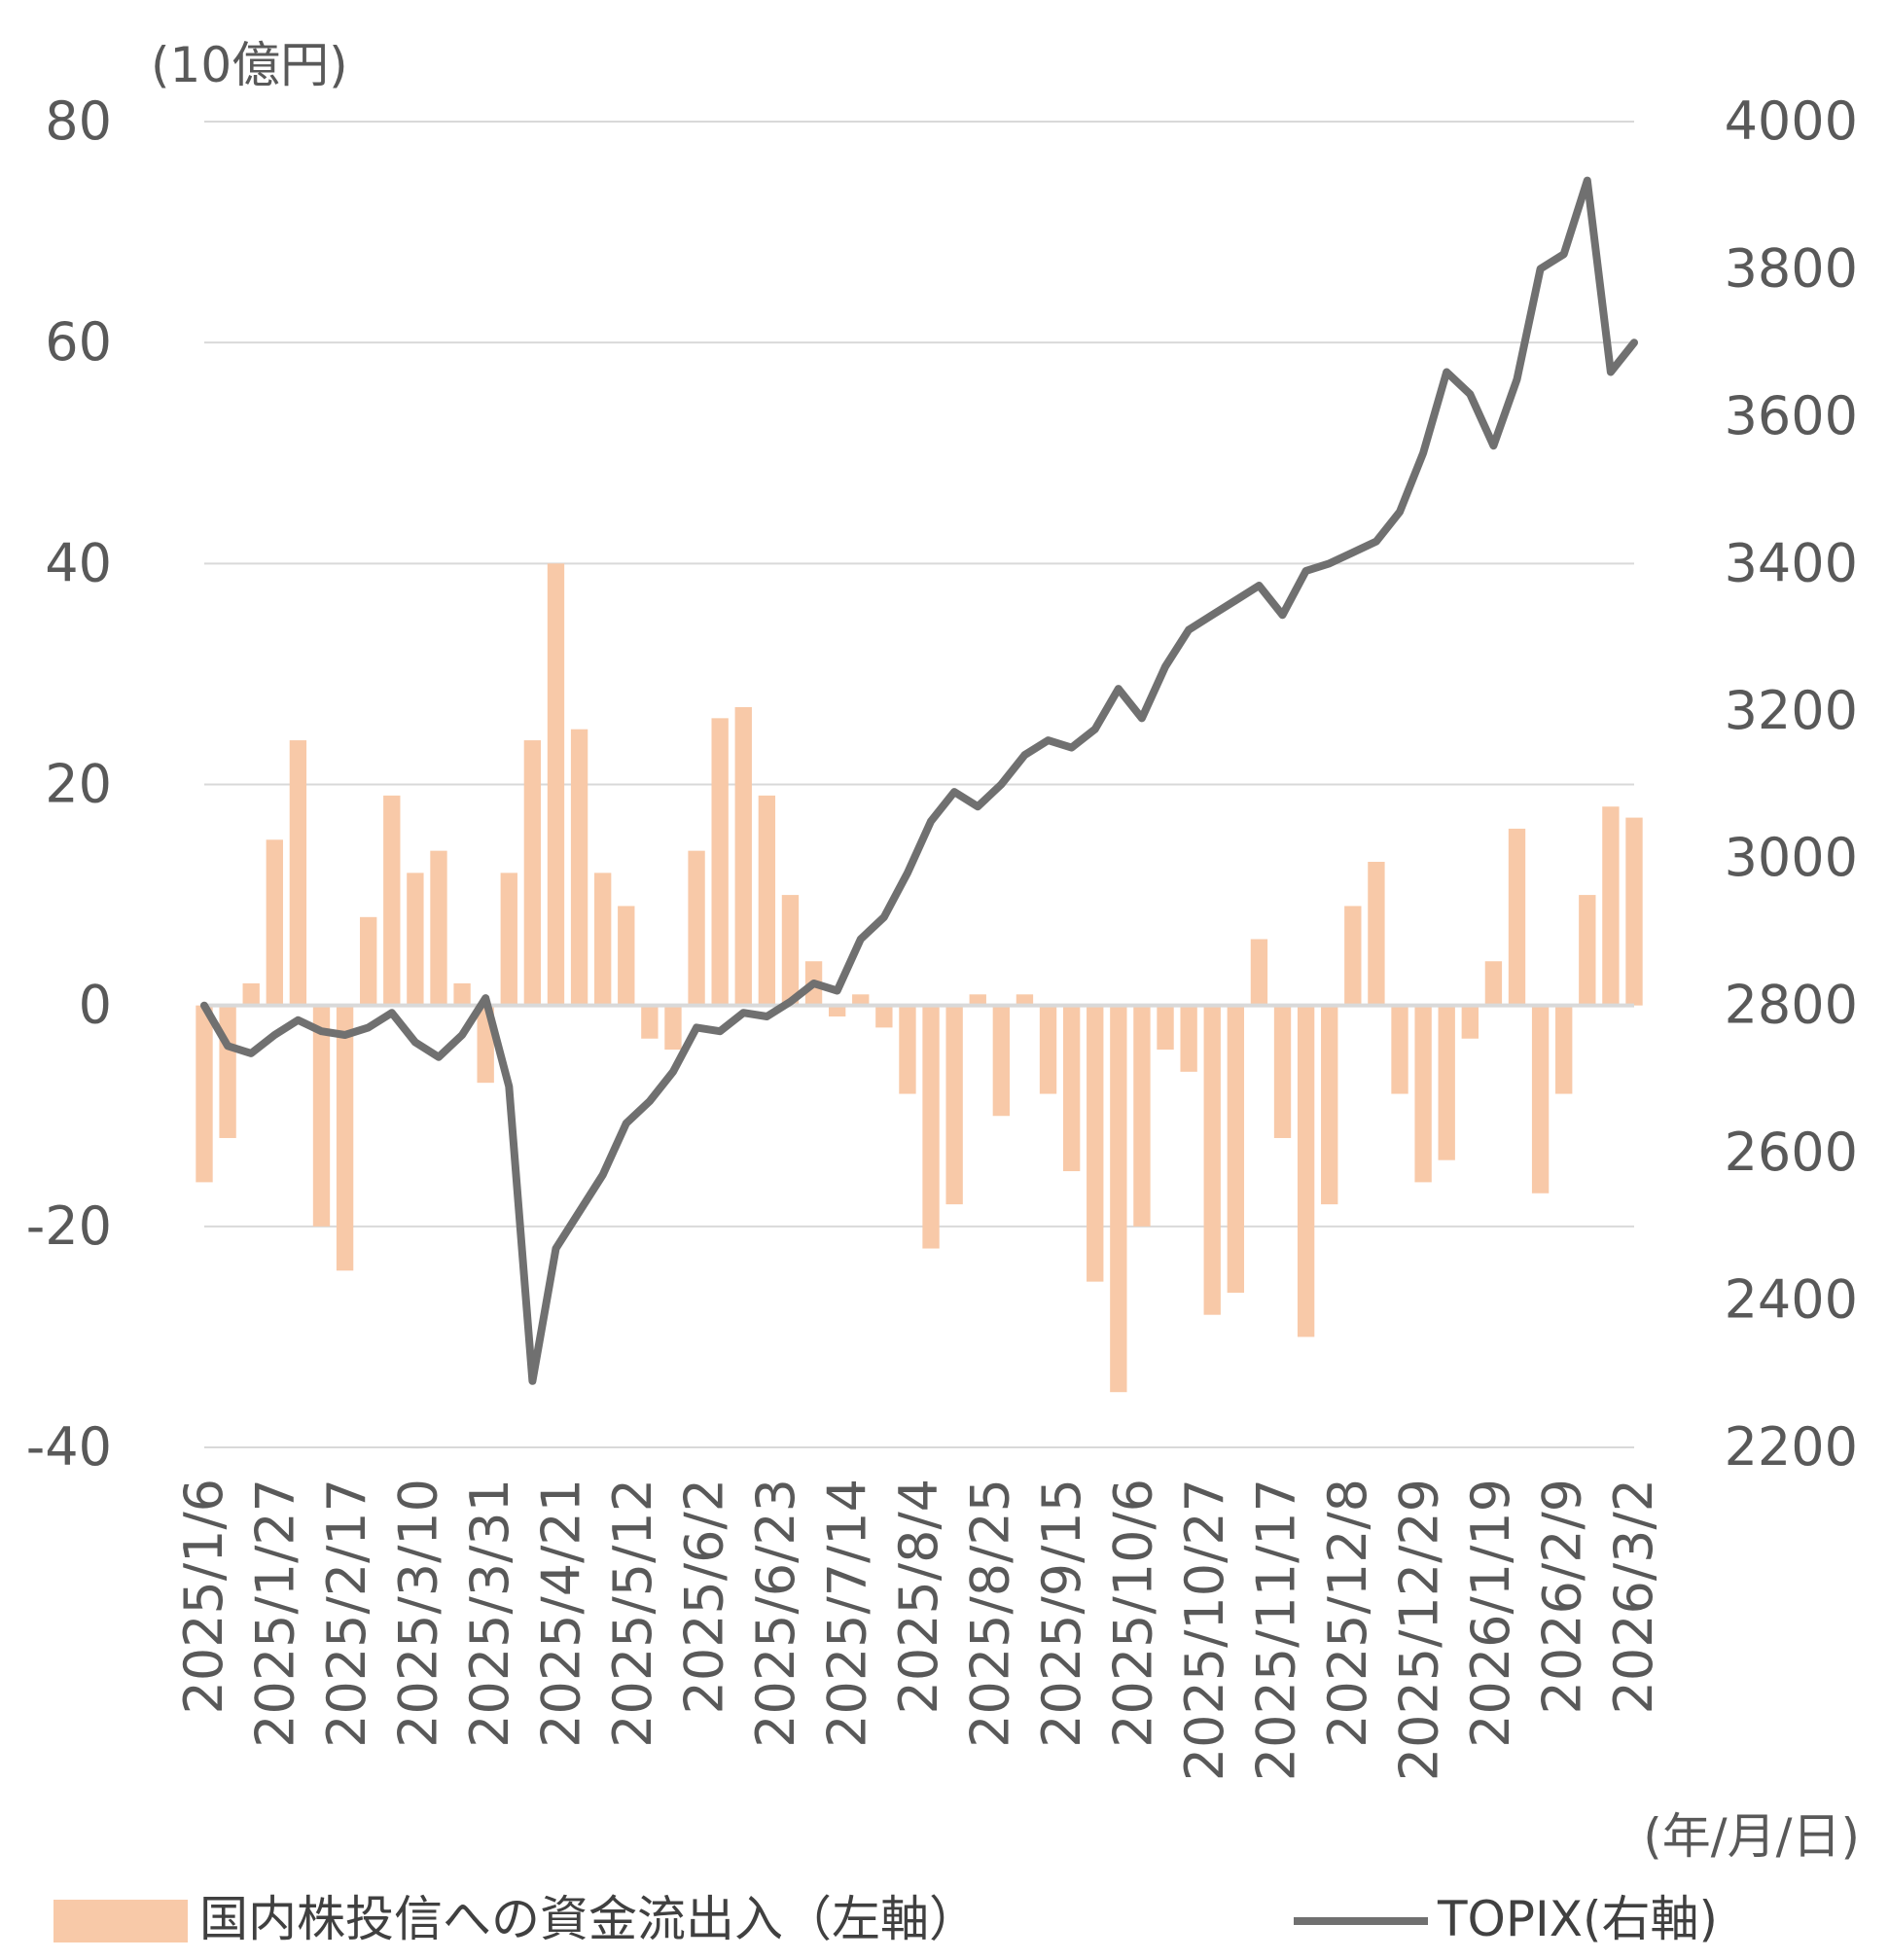  I want to click on right-tick-label: 3200, so click(1792, 710).